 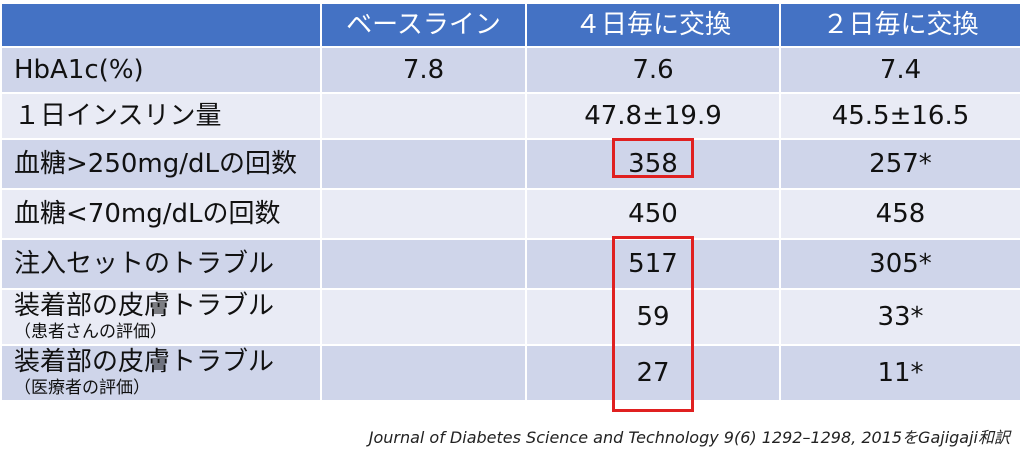 What do you see at coordinates (900, 214) in the screenshot?
I see `table-cell: 458` at bounding box center [900, 214].